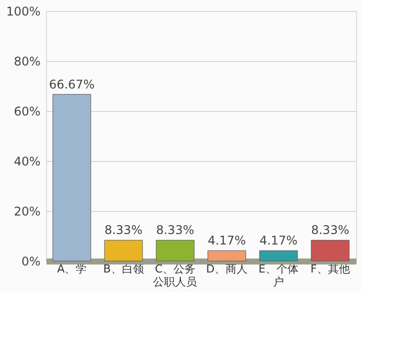 This screenshot has width=400, height=350. What do you see at coordinates (227, 269) in the screenshot?
I see `x-tick-label: D、商人` at bounding box center [227, 269].